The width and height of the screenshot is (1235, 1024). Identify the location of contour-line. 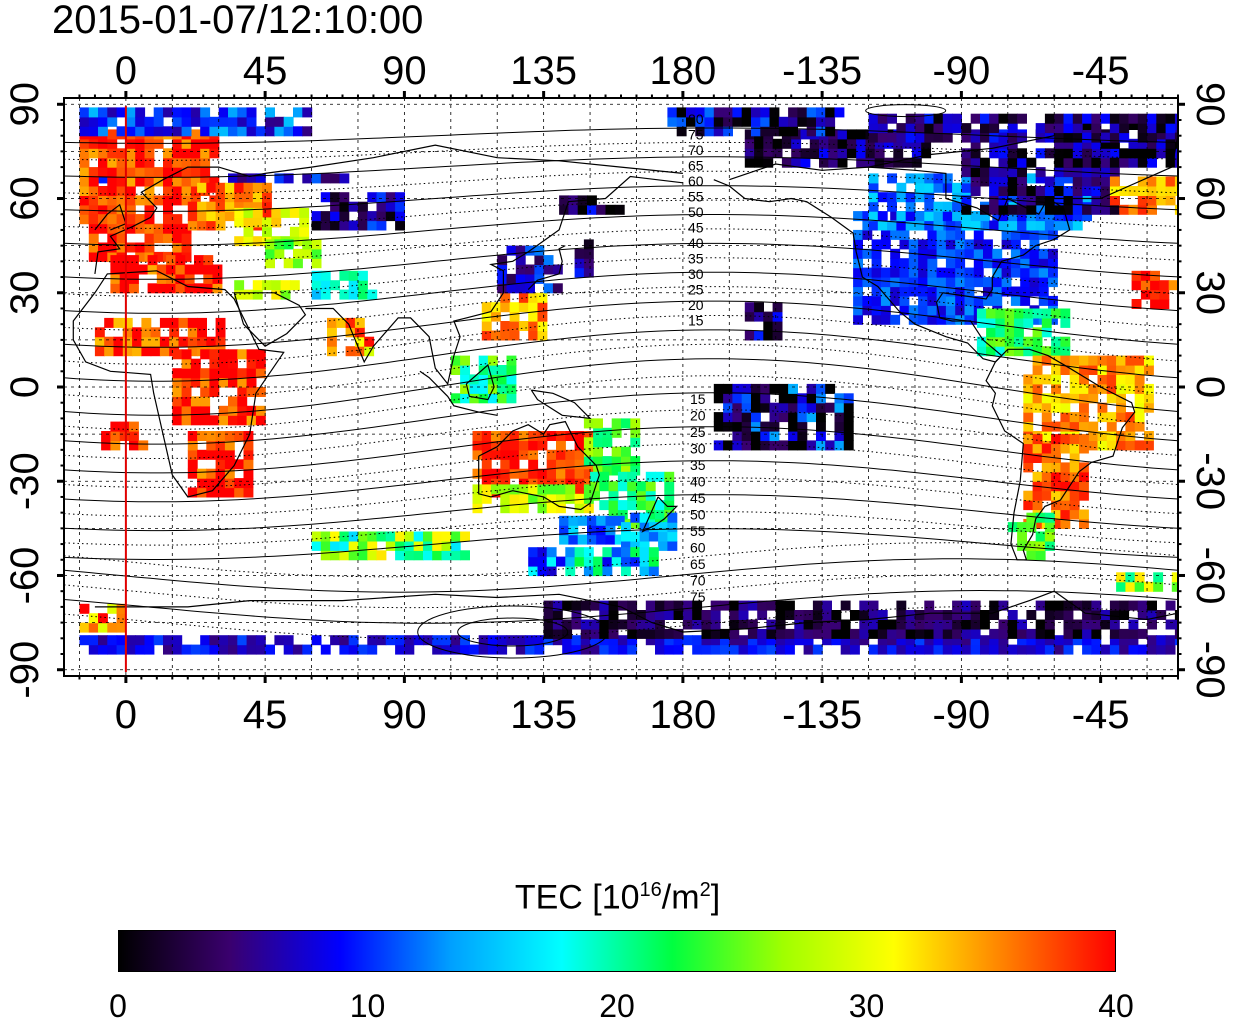
(513, 632).